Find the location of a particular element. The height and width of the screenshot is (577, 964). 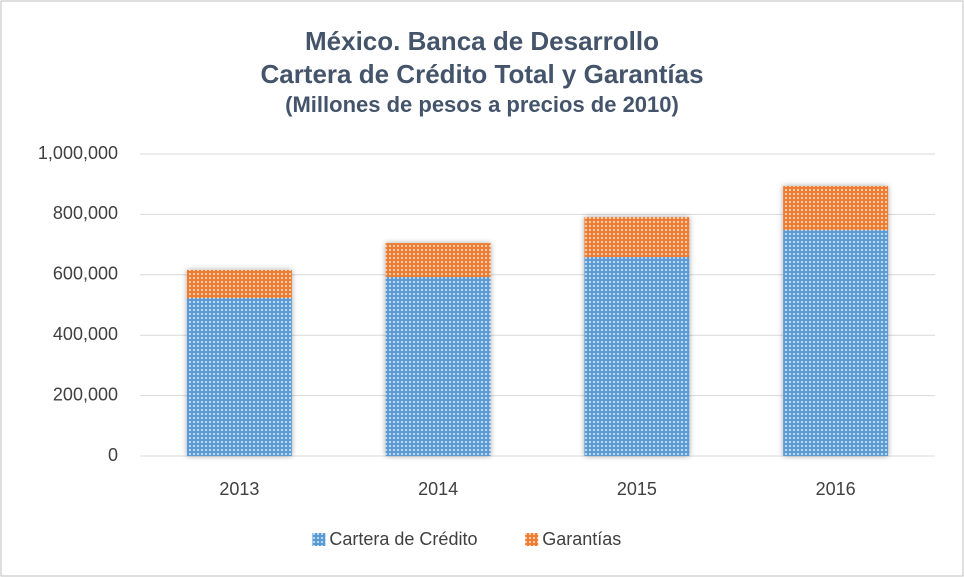

y-tick-label: 0 is located at coordinates (113, 455).